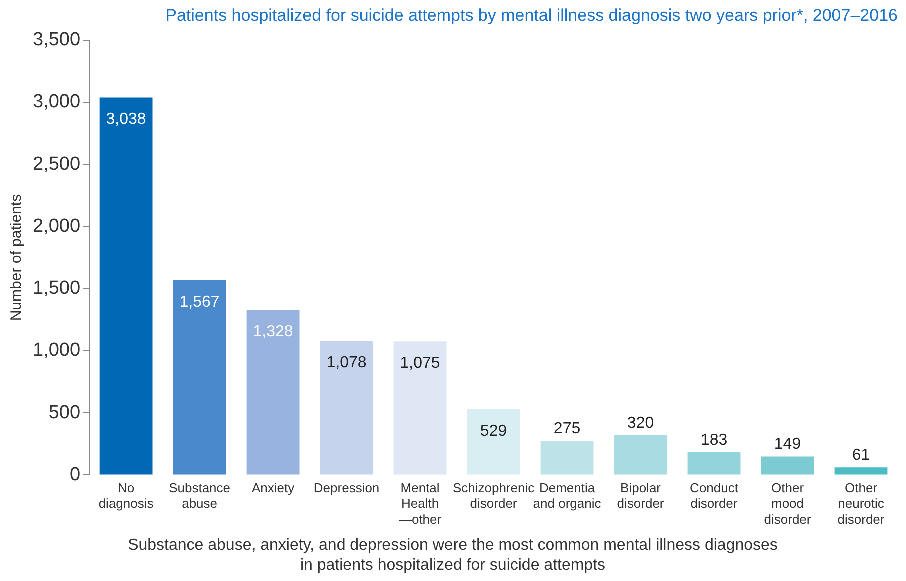  What do you see at coordinates (862, 503) in the screenshot?
I see `x-tick-label: Other neurotic disorder` at bounding box center [862, 503].